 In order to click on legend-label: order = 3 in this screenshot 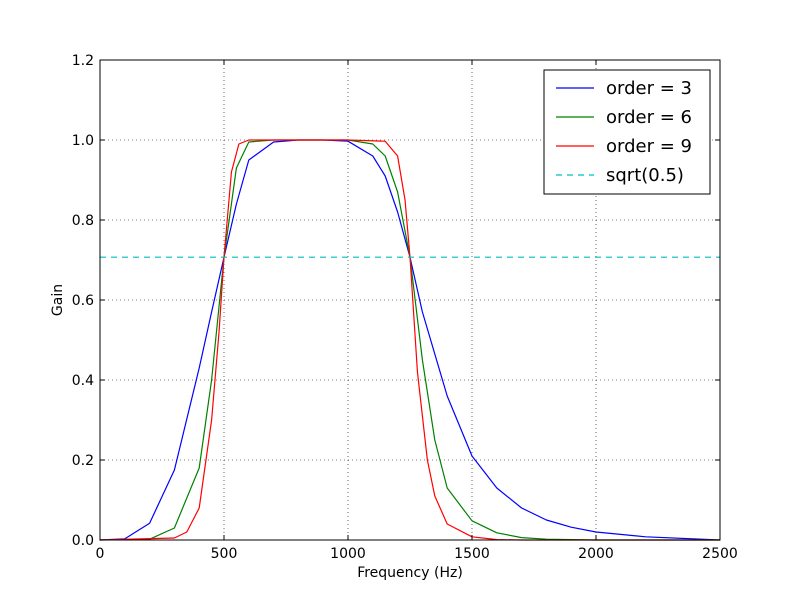, I will do `click(649, 88)`.